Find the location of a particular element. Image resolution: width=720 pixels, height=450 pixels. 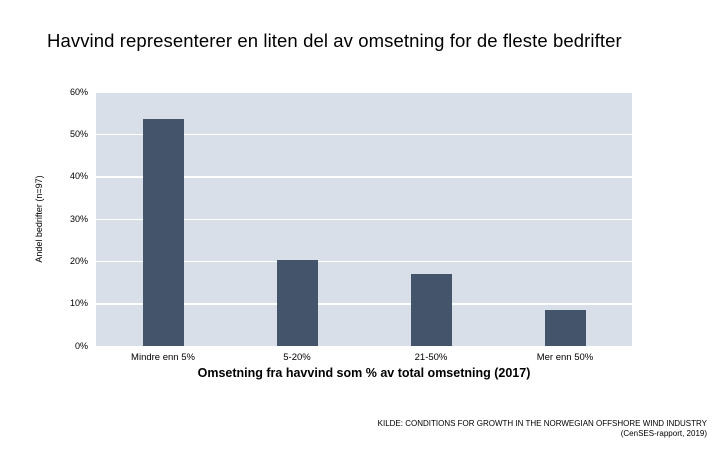

x-tick-label: 21-50% is located at coordinates (431, 357).